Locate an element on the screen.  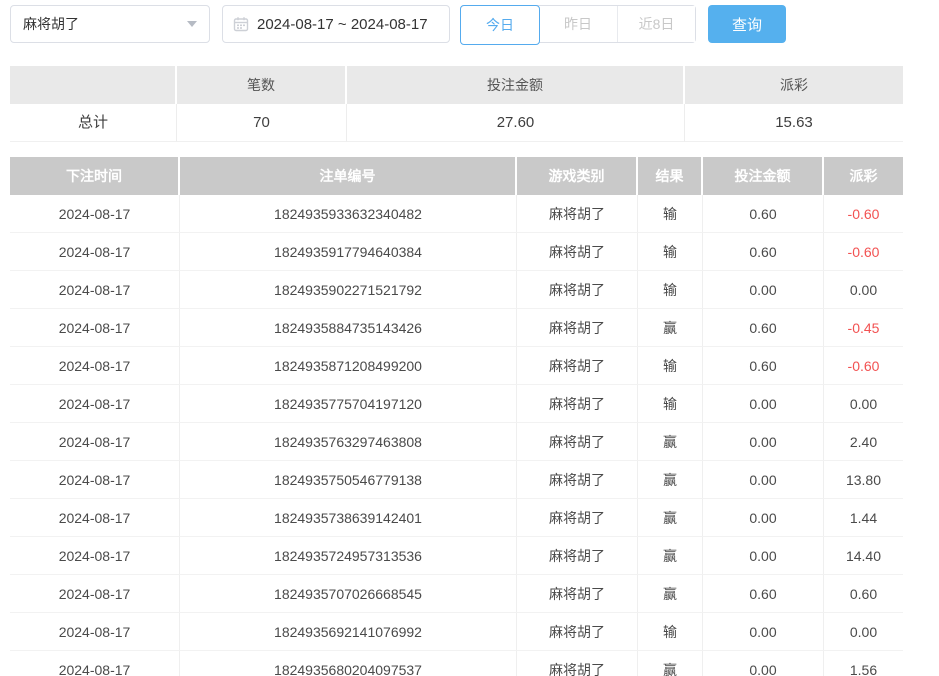
summary-header: 笔数 投注金额 派彩 is located at coordinates (456, 85).